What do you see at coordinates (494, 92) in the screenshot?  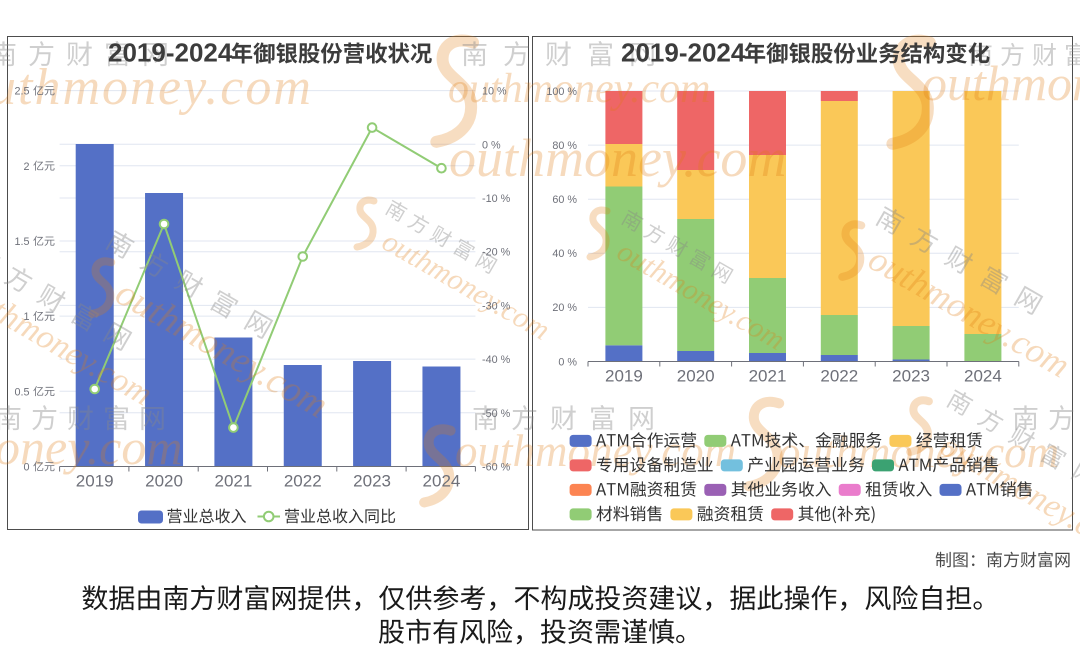 I see `svg-text: 10 %` at bounding box center [494, 92].